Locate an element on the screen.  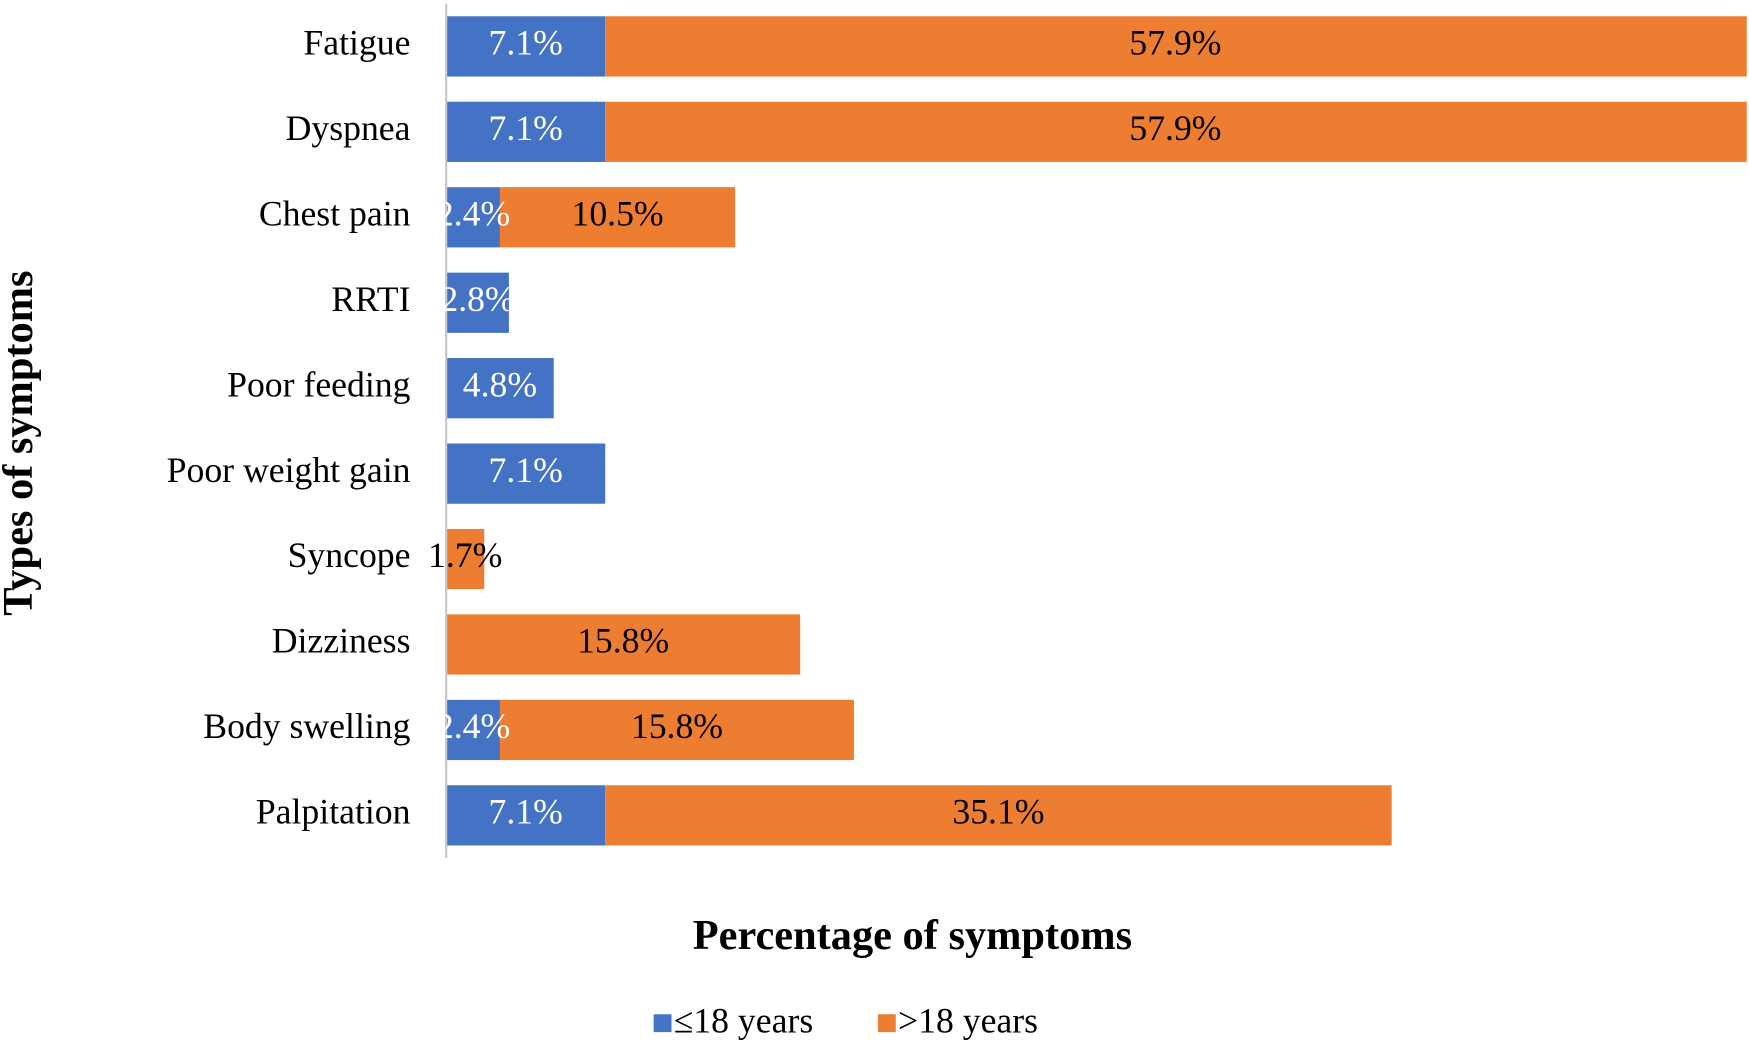
y-tick-label: Body swelling is located at coordinates (306, 726).